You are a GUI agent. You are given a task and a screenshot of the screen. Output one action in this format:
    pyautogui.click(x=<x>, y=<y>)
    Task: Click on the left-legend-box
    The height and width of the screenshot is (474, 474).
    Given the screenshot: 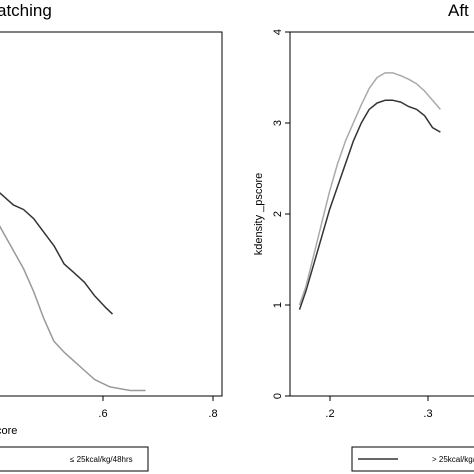 What is the action you would take?
    pyautogui.click(x=74, y=459)
    